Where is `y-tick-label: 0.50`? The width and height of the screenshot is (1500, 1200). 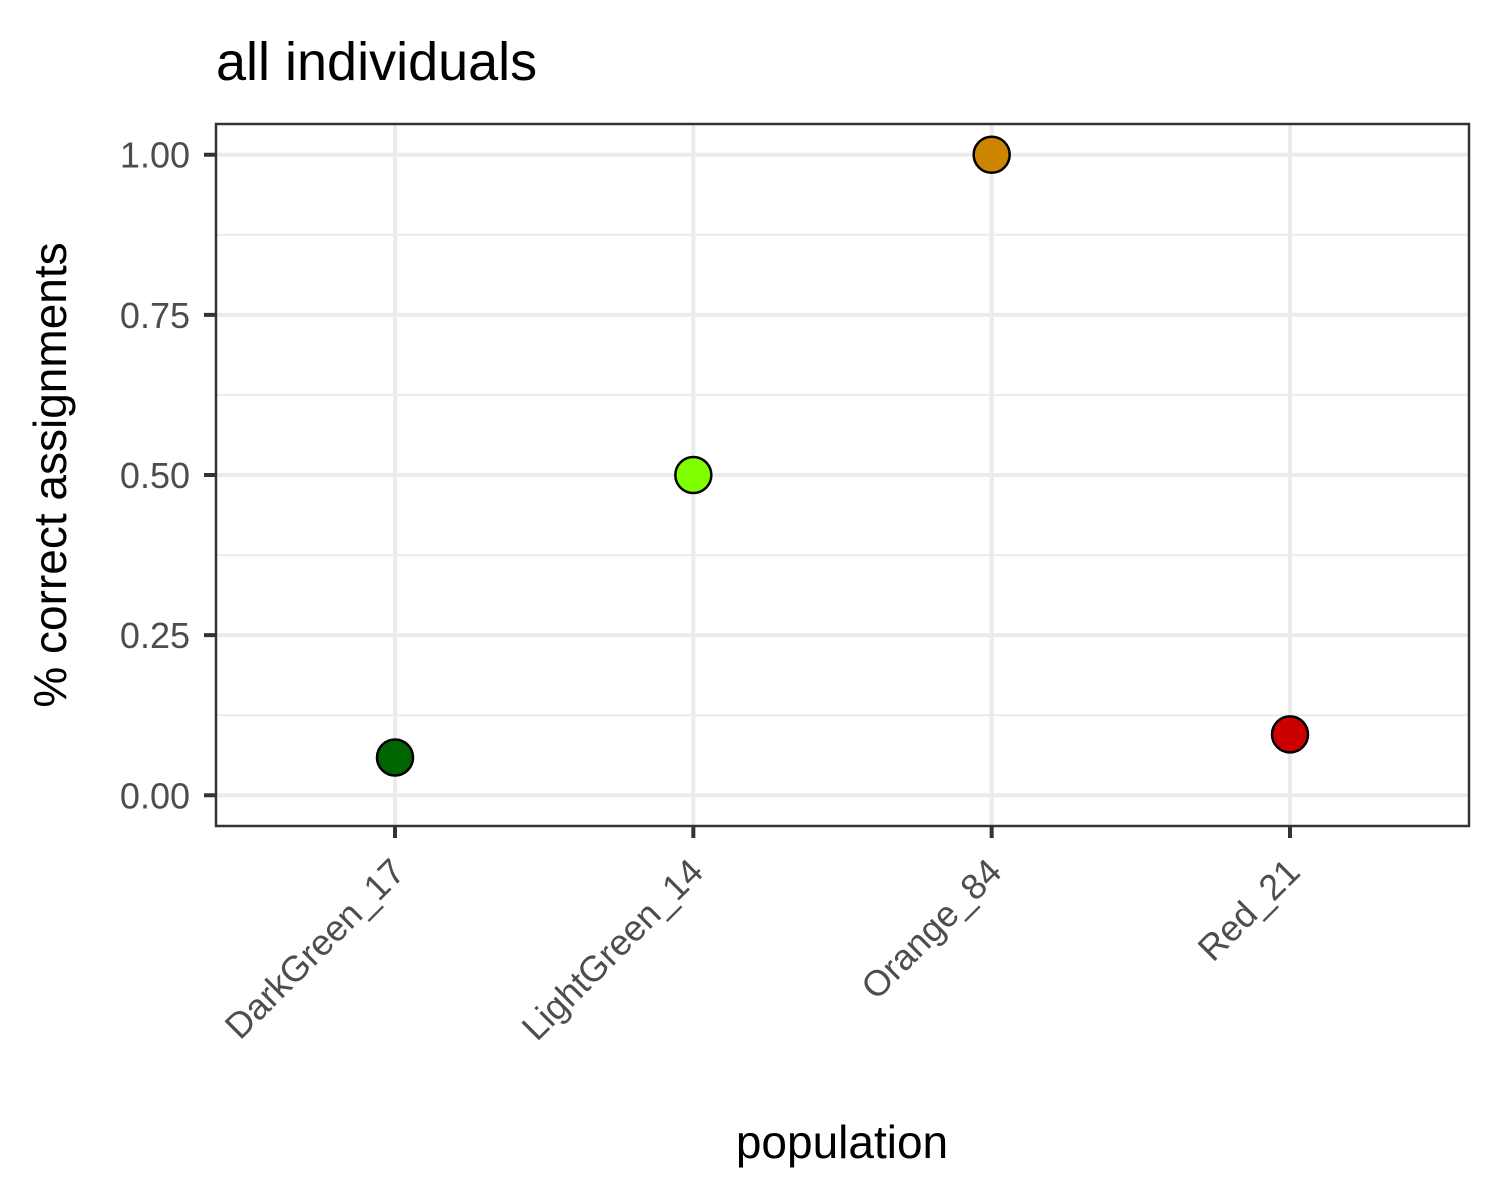
y-tick-label: 0.50 is located at coordinates (155, 475).